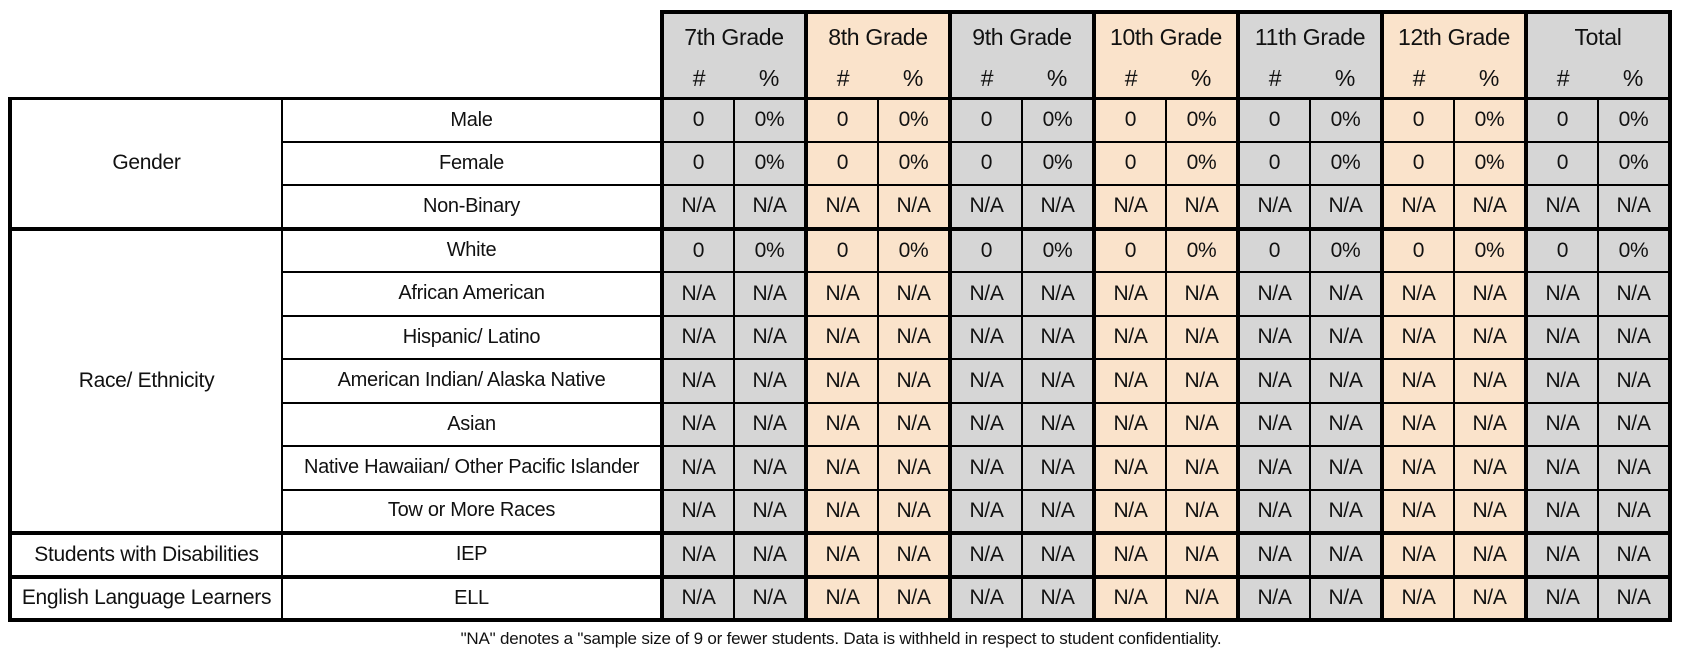  I want to click on grade-label: 12th Grade, so click(1454, 37).